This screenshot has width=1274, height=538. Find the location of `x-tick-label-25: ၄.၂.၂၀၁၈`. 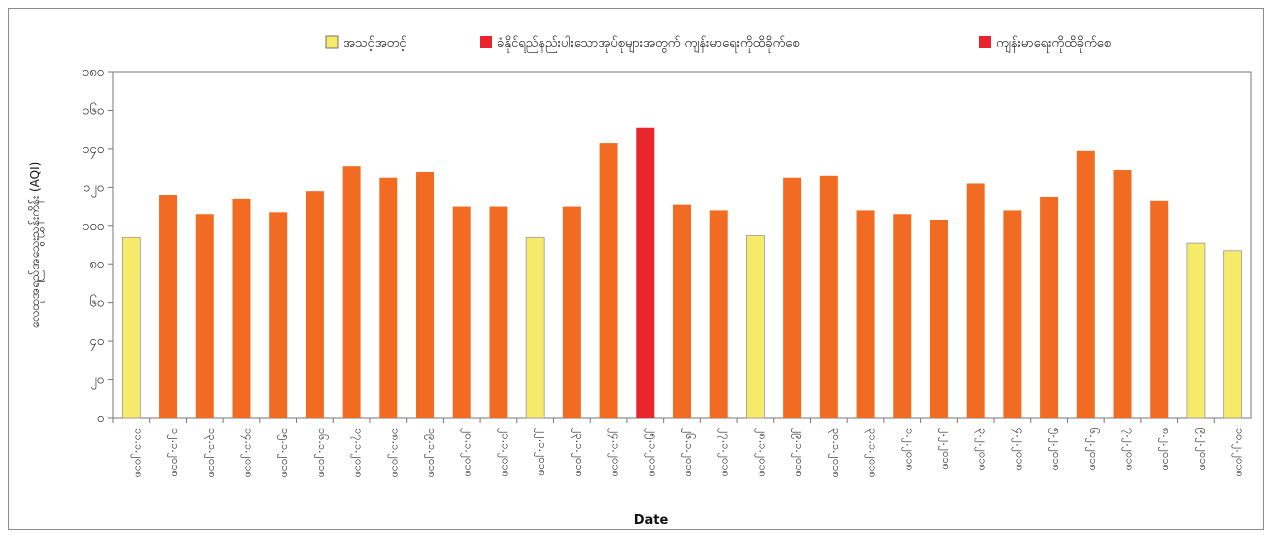

x-tick-label-25: ၄.၂.၂၀၁၈ is located at coordinates (1018, 449).